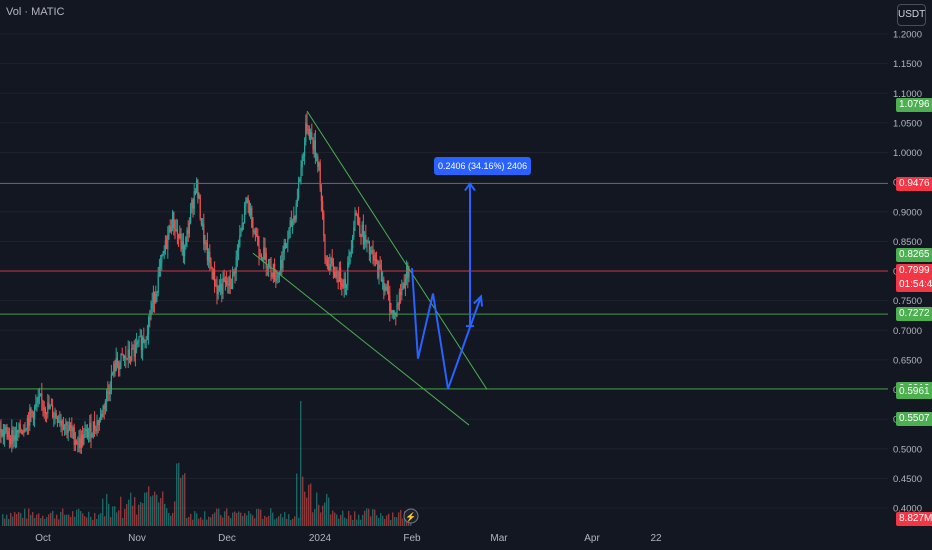 Image resolution: width=932 pixels, height=550 pixels. I want to click on price-badge: 0.5507, so click(914, 418).